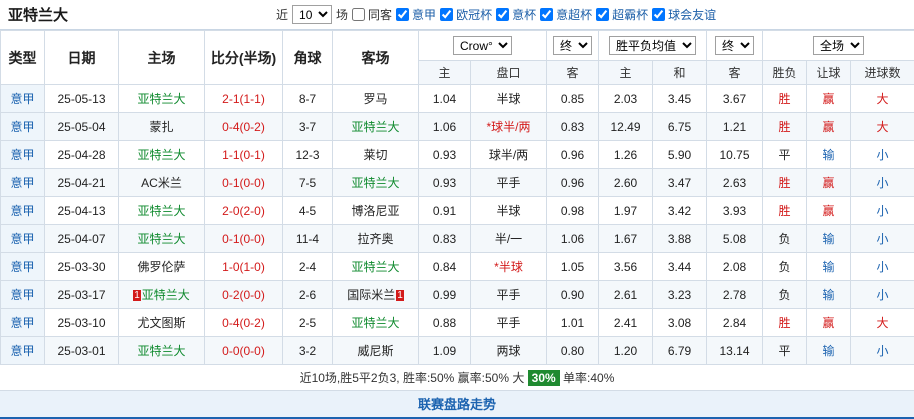 This screenshot has width=914, height=419. I want to click on cell-score: 0-2(0-0), so click(244, 295).